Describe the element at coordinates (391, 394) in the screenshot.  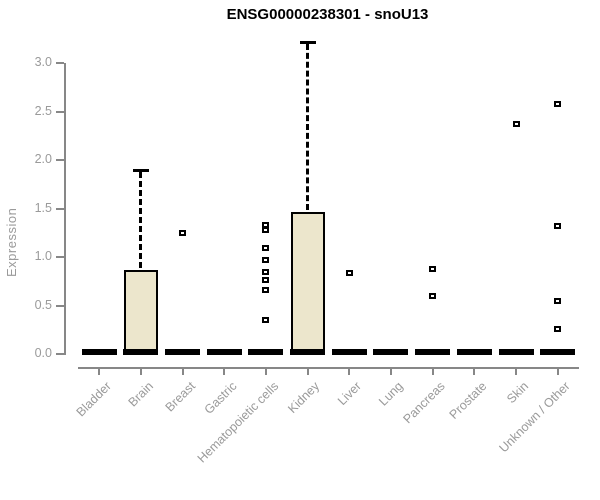
I see `x-category-label: Lung` at that location.